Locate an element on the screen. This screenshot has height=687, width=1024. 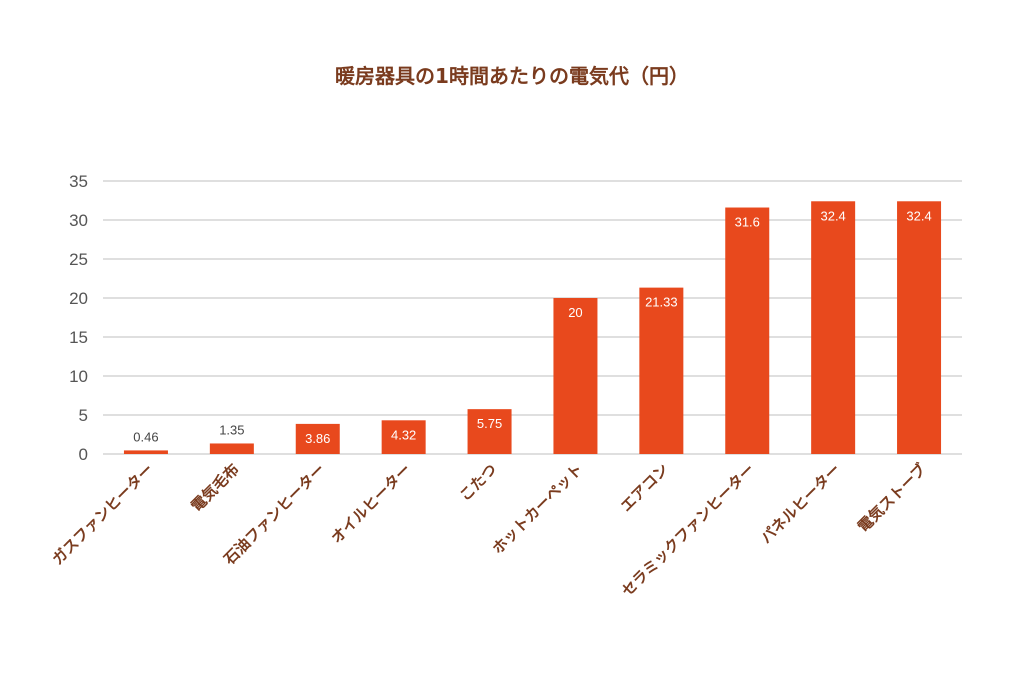
x-tick-label: ガスファンヒーター is located at coordinates (103, 514).